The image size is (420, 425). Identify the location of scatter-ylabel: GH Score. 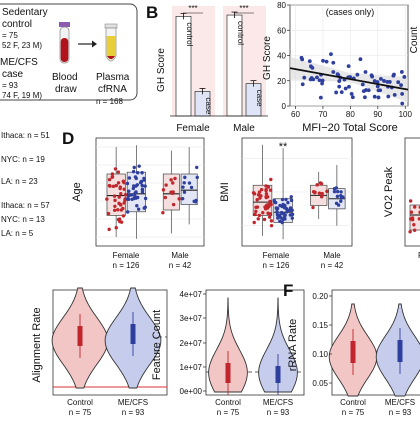
(267, 58).